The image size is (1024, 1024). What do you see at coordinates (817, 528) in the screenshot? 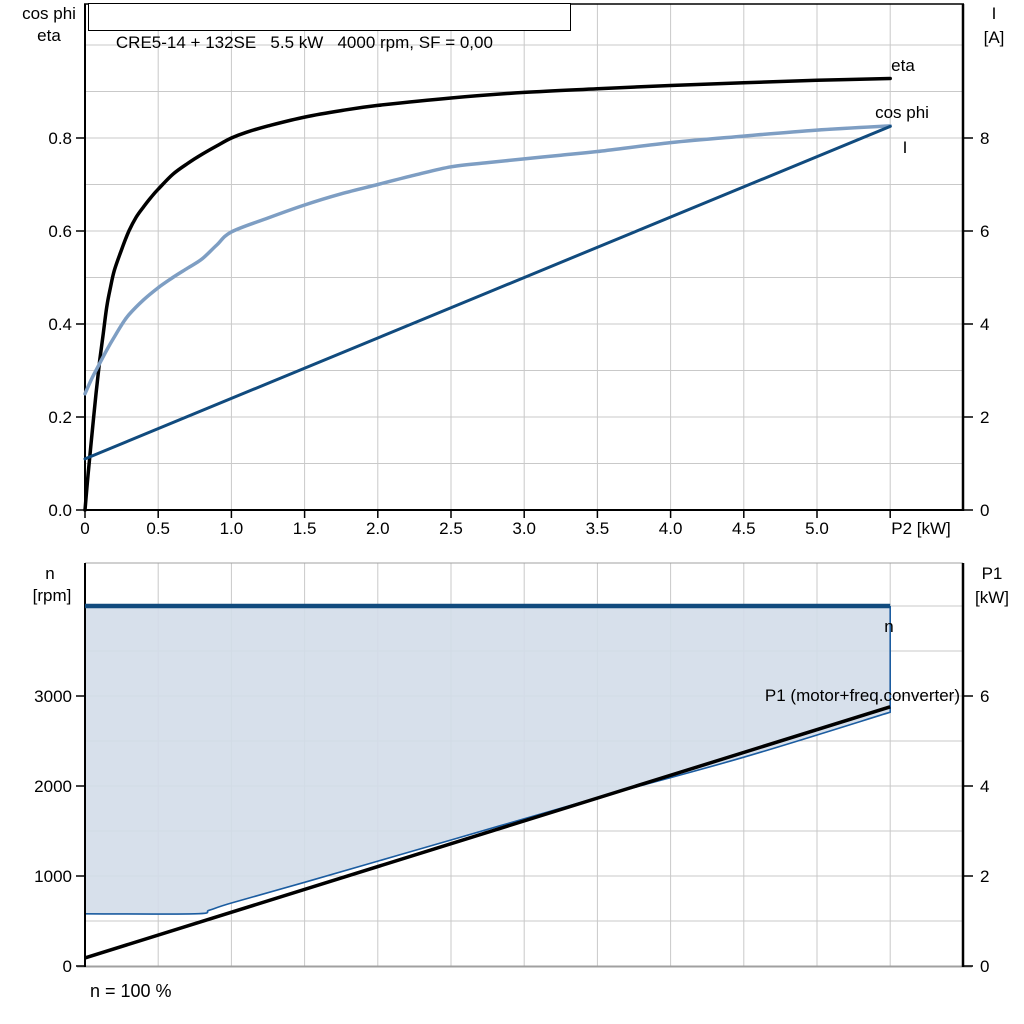
I see `x-axis-tick-label: 5.0` at bounding box center [817, 528].